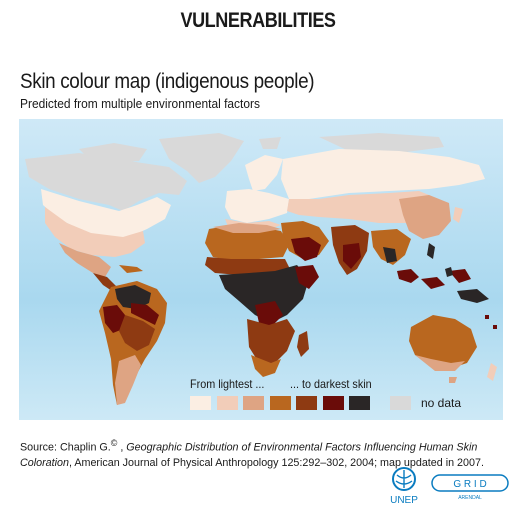 The image size is (516, 507). Describe the element at coordinates (264, 173) in the screenshot. I see `region-scandinavia` at that location.